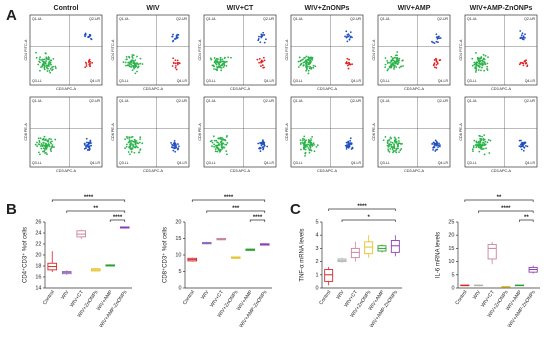 Image resolution: width=550 pixels, height=346 pixels. I want to click on y-tick-label: 5, so click(179, 272).